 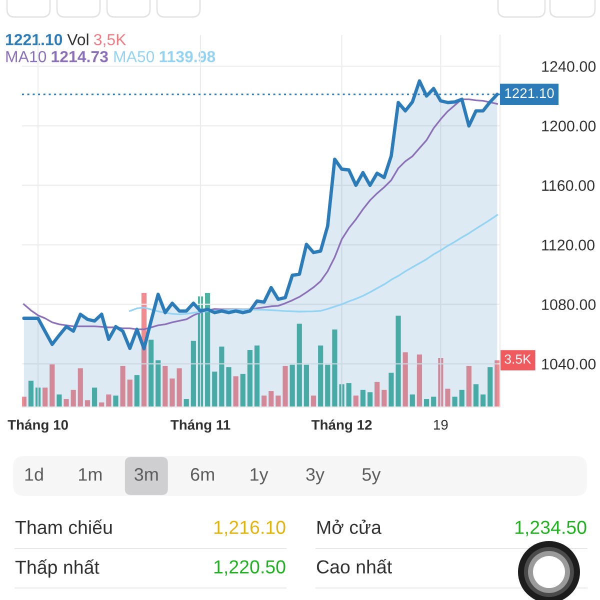 What do you see at coordinates (569, 66) in the screenshot?
I see `y-tick-label: 1240.00` at bounding box center [569, 66].